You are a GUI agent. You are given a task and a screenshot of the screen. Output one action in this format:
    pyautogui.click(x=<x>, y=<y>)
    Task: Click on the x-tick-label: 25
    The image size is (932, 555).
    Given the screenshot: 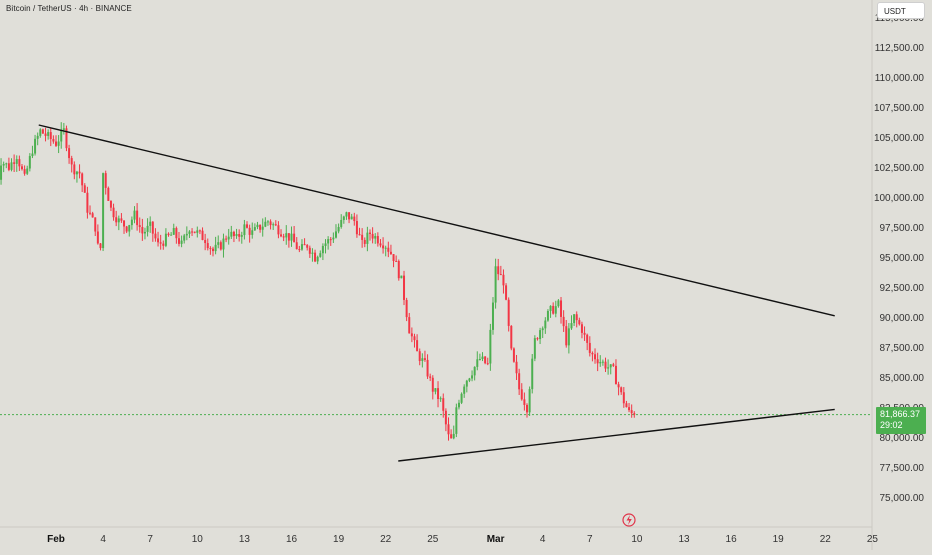 What is the action you would take?
    pyautogui.click(x=873, y=539)
    